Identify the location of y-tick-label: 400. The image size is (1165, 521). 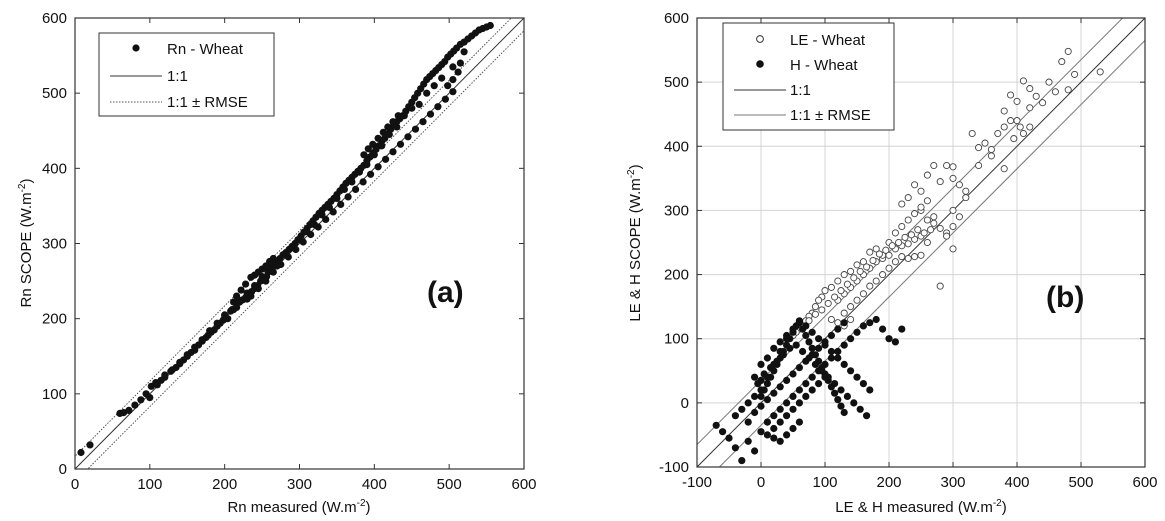
(54, 168).